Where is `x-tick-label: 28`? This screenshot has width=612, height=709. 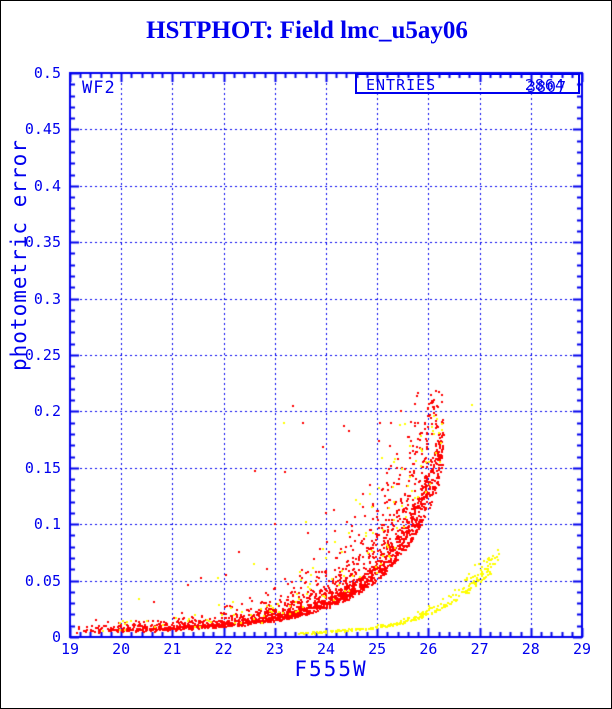
x-tick-label: 28 is located at coordinates (530, 649).